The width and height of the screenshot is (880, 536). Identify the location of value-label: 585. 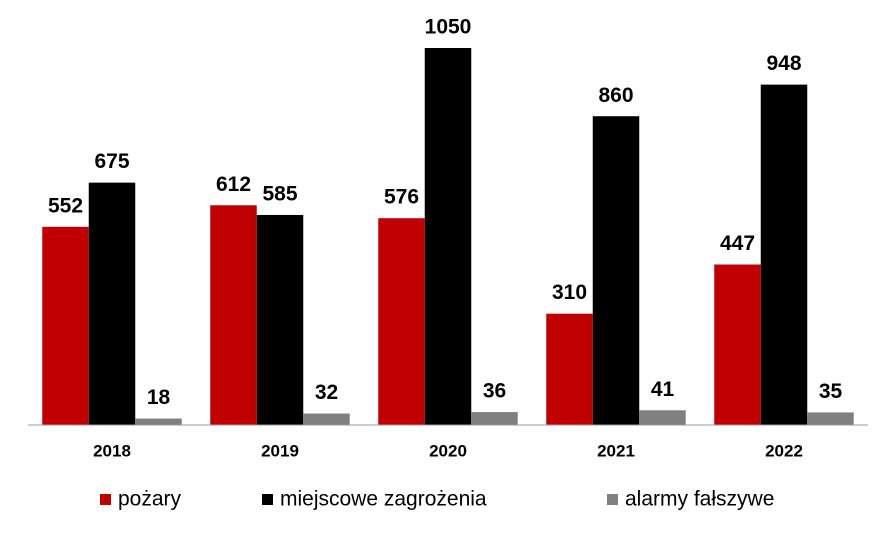
(279, 194).